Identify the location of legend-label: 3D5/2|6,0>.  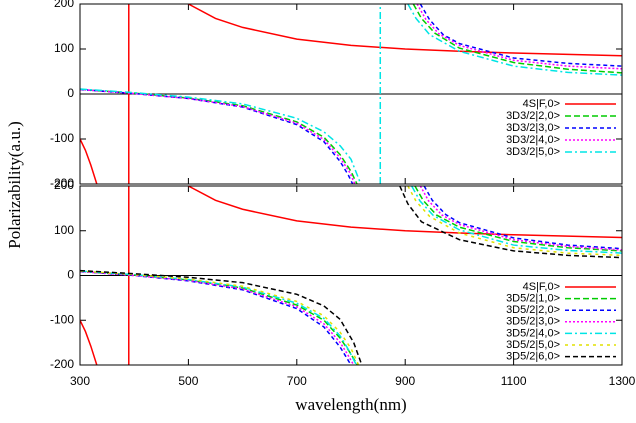
(533, 357).